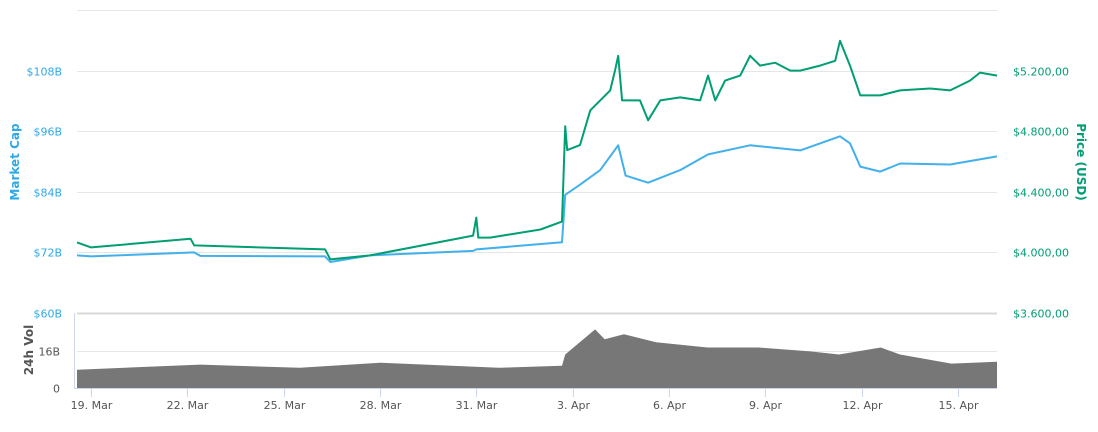  Describe the element at coordinates (47, 253) in the screenshot. I see `market-cap-tick-label: $72B` at that location.